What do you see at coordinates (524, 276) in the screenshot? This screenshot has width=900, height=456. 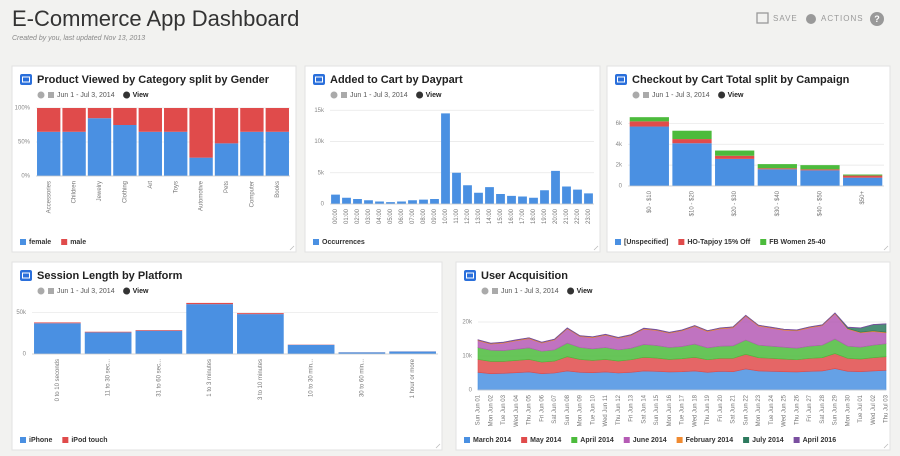 I see `panel-title: User Acquisition` at bounding box center [524, 276].